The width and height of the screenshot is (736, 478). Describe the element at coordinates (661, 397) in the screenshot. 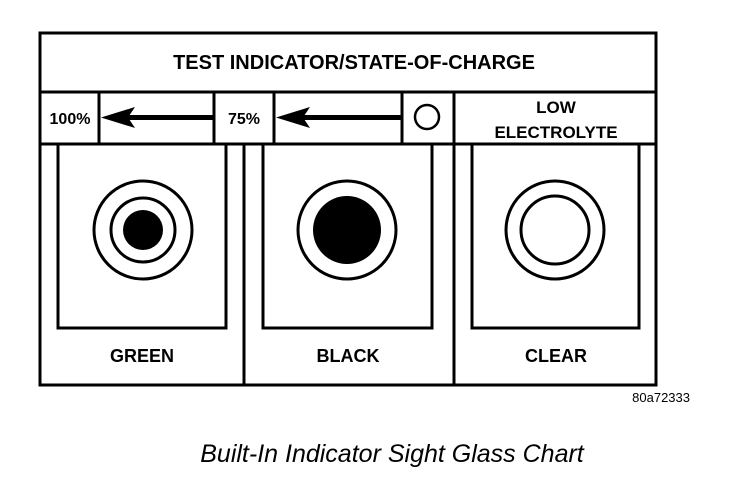

I see `figure-id: 80a72333` at that location.